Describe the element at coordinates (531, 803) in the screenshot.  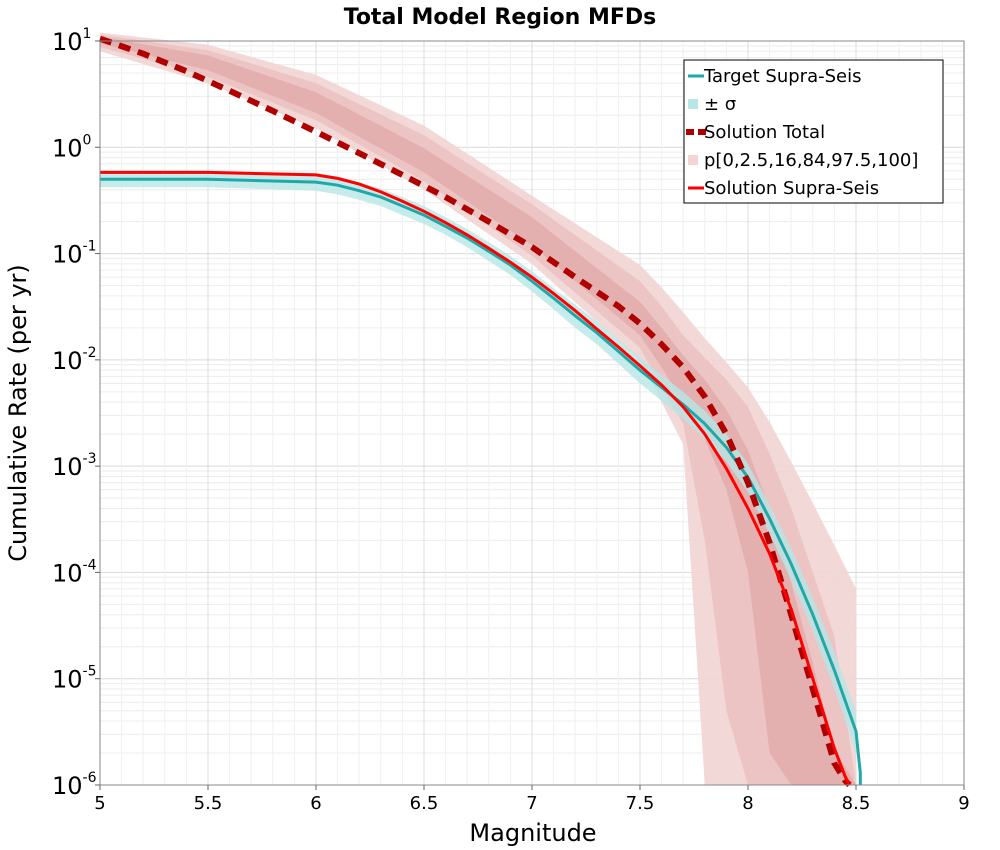
I see `x-tick-label: 7` at that location.